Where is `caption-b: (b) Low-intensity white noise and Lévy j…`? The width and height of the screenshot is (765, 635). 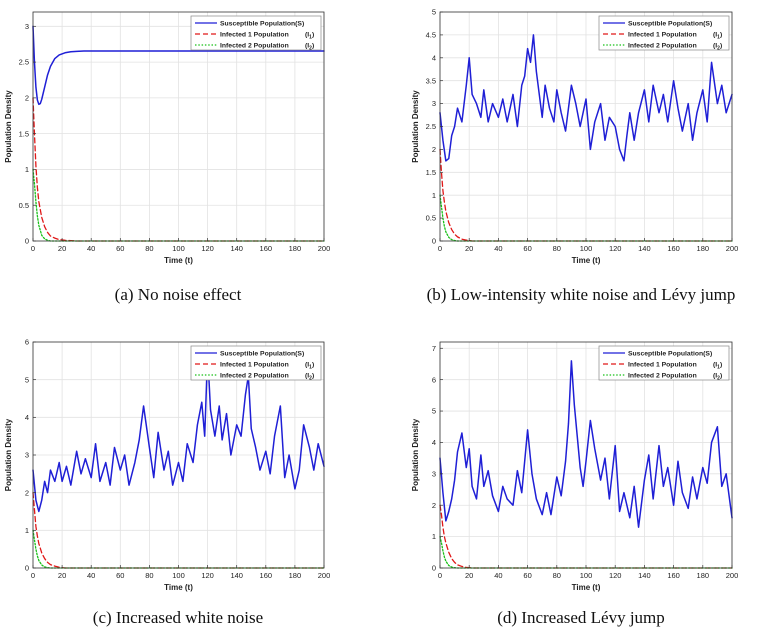
caption-b: (b) Low-intensity white noise and Lévy j… is located at coordinates (581, 294).